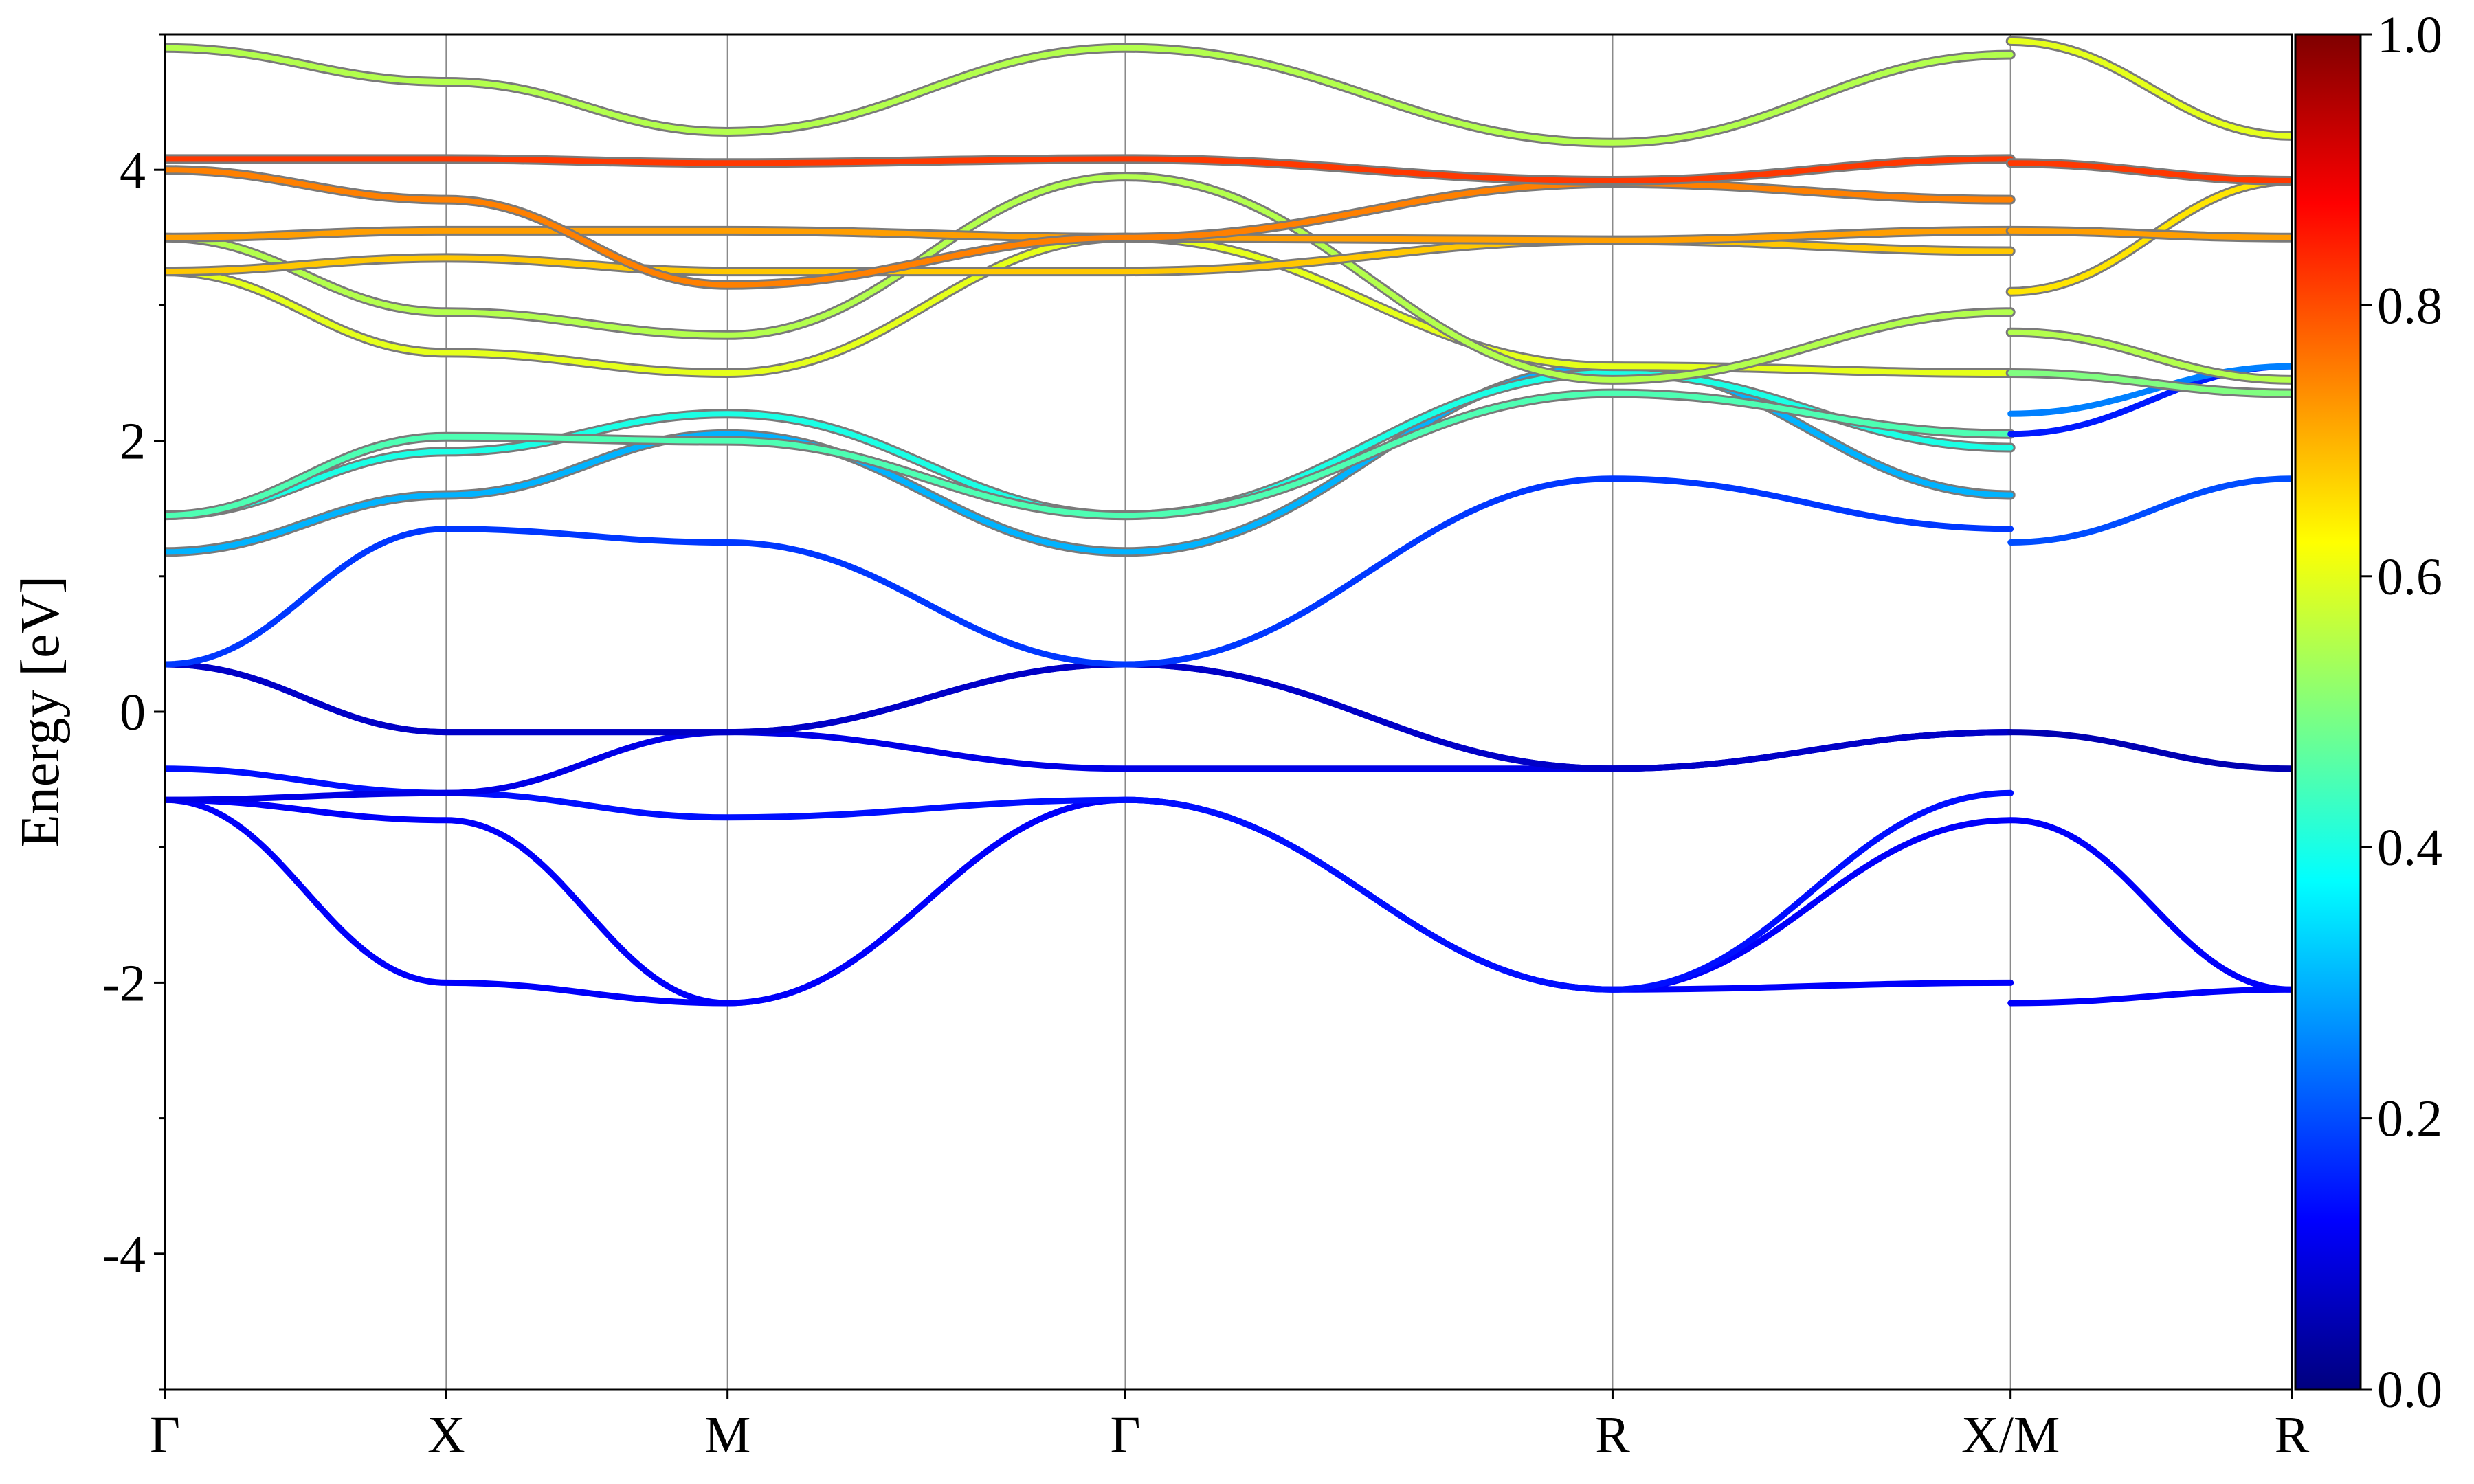 Image resolution: width=2474 pixels, height=1484 pixels. What do you see at coordinates (133, 170) in the screenshot?
I see `y-tick-label: 4` at bounding box center [133, 170].